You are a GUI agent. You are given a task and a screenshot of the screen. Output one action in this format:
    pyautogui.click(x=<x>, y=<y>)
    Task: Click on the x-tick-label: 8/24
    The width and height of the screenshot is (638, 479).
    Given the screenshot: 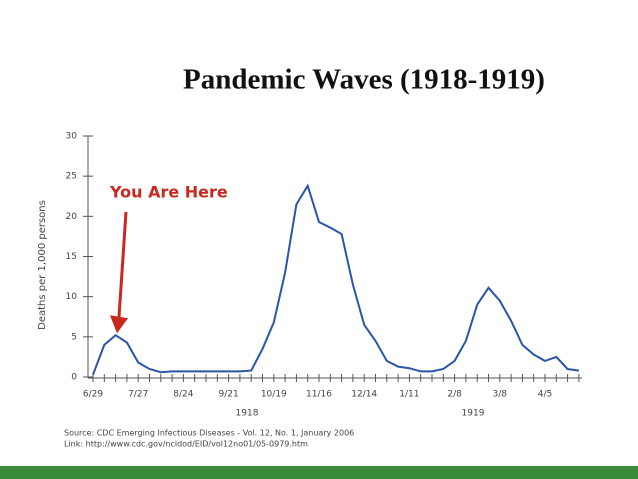 What is the action you would take?
    pyautogui.click(x=183, y=395)
    